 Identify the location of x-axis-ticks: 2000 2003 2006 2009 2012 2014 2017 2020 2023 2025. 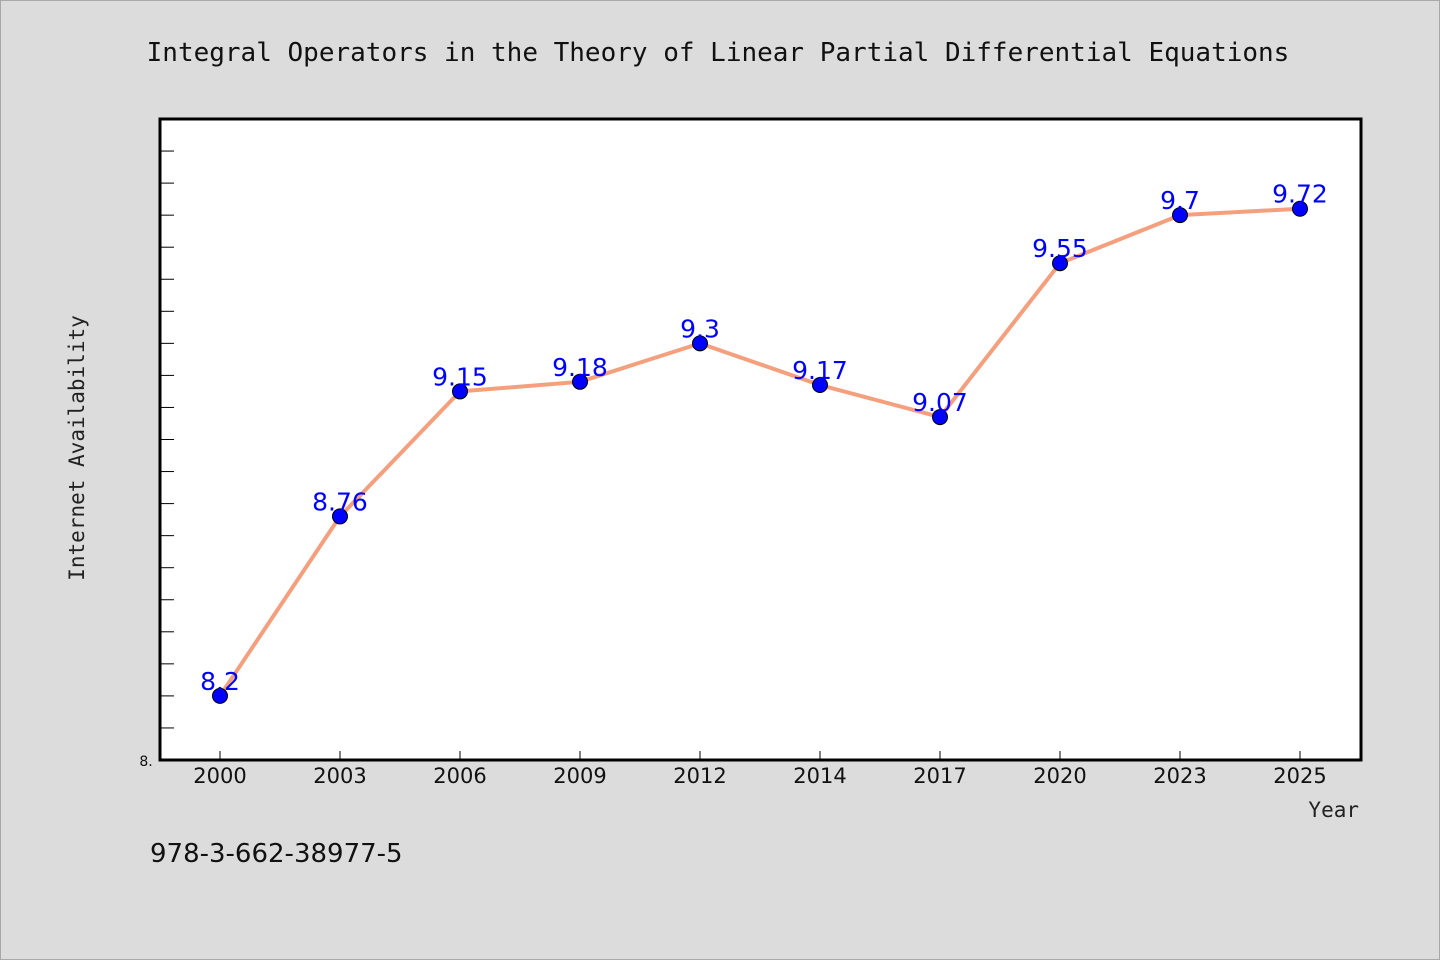
(760, 769).